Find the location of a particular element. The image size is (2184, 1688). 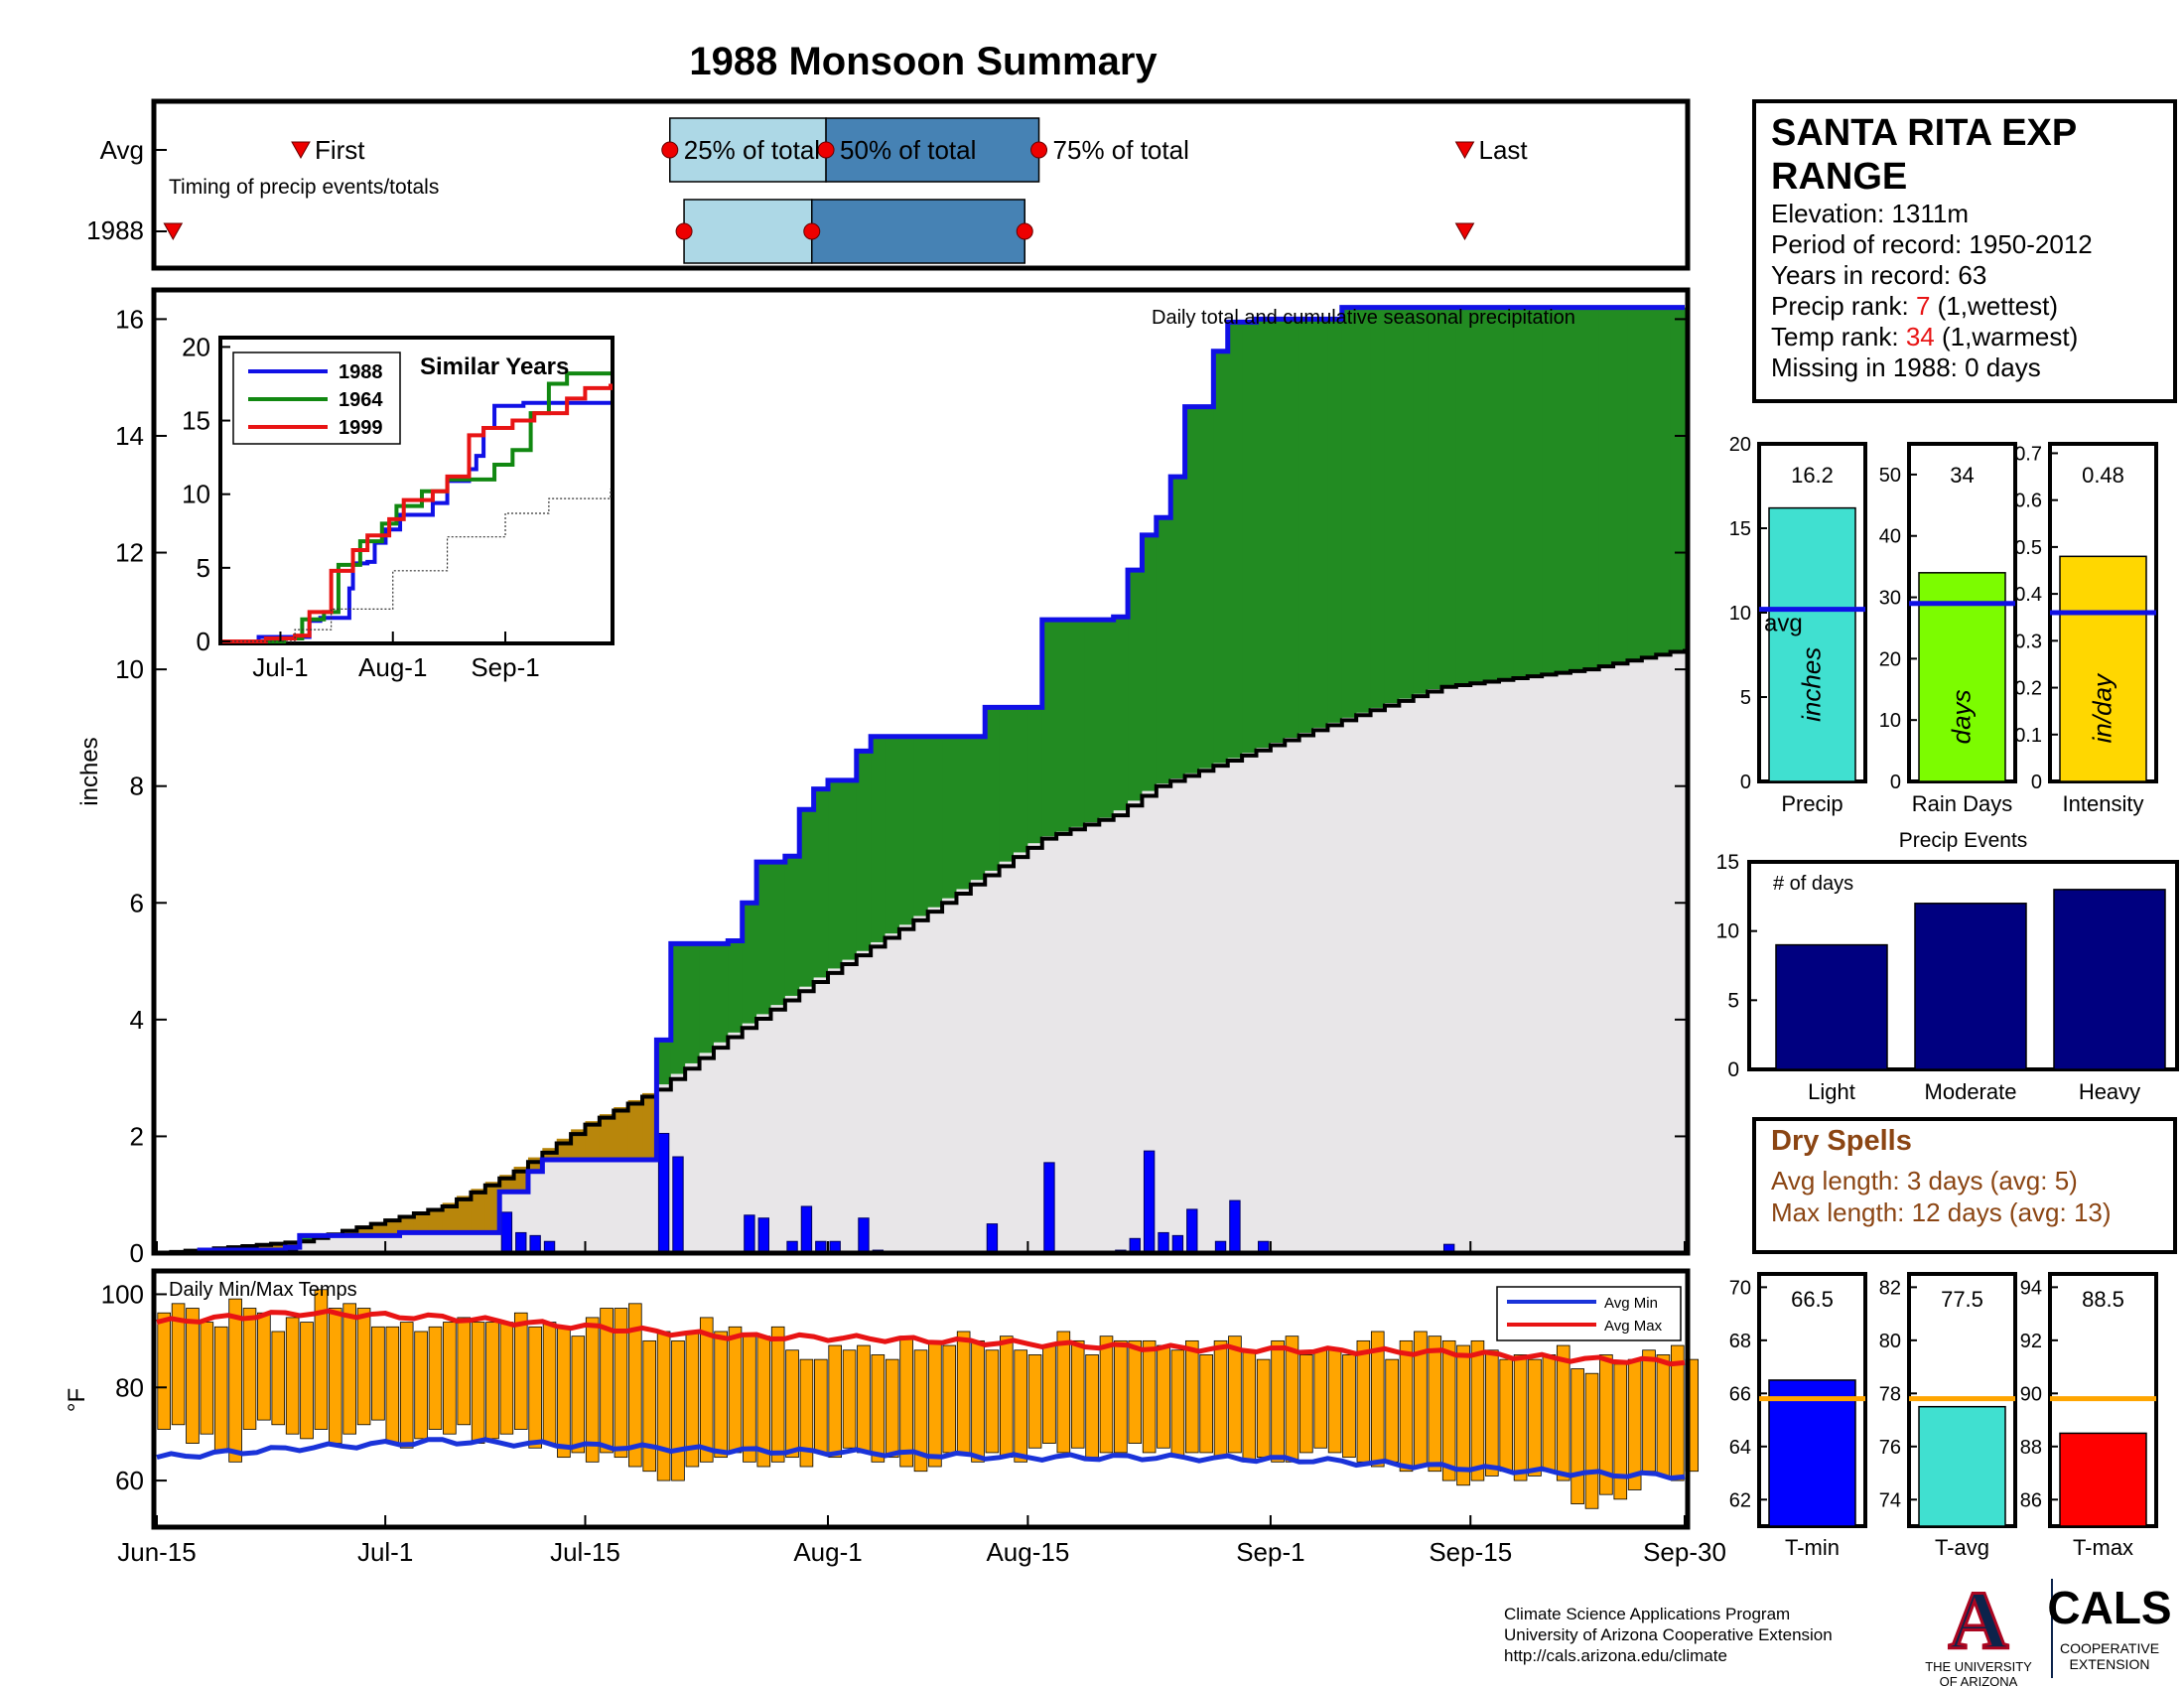

station-elevation: Elevation: 1311m is located at coordinates (1870, 213).